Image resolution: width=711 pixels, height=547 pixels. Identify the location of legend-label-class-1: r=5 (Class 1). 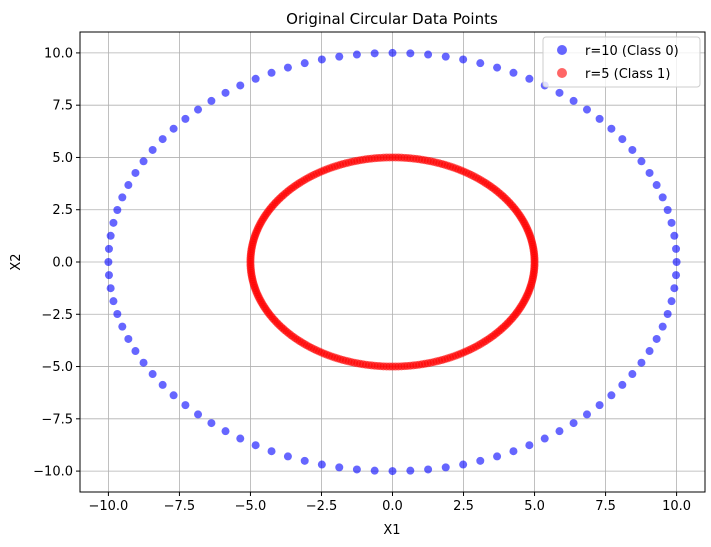
(627, 74).